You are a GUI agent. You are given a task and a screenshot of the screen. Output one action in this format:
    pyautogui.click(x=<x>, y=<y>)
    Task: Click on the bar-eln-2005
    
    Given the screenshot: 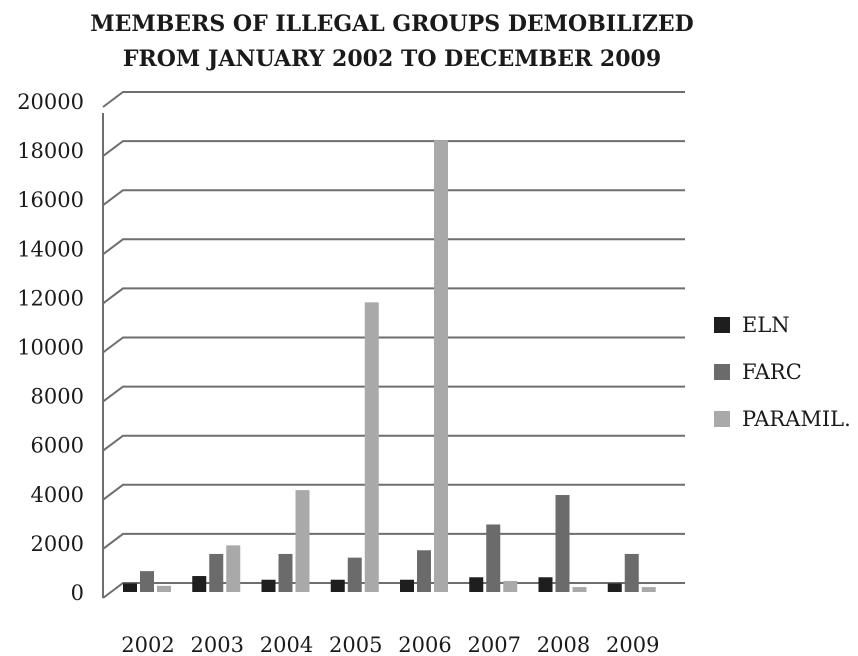 What is the action you would take?
    pyautogui.click(x=337, y=585)
    